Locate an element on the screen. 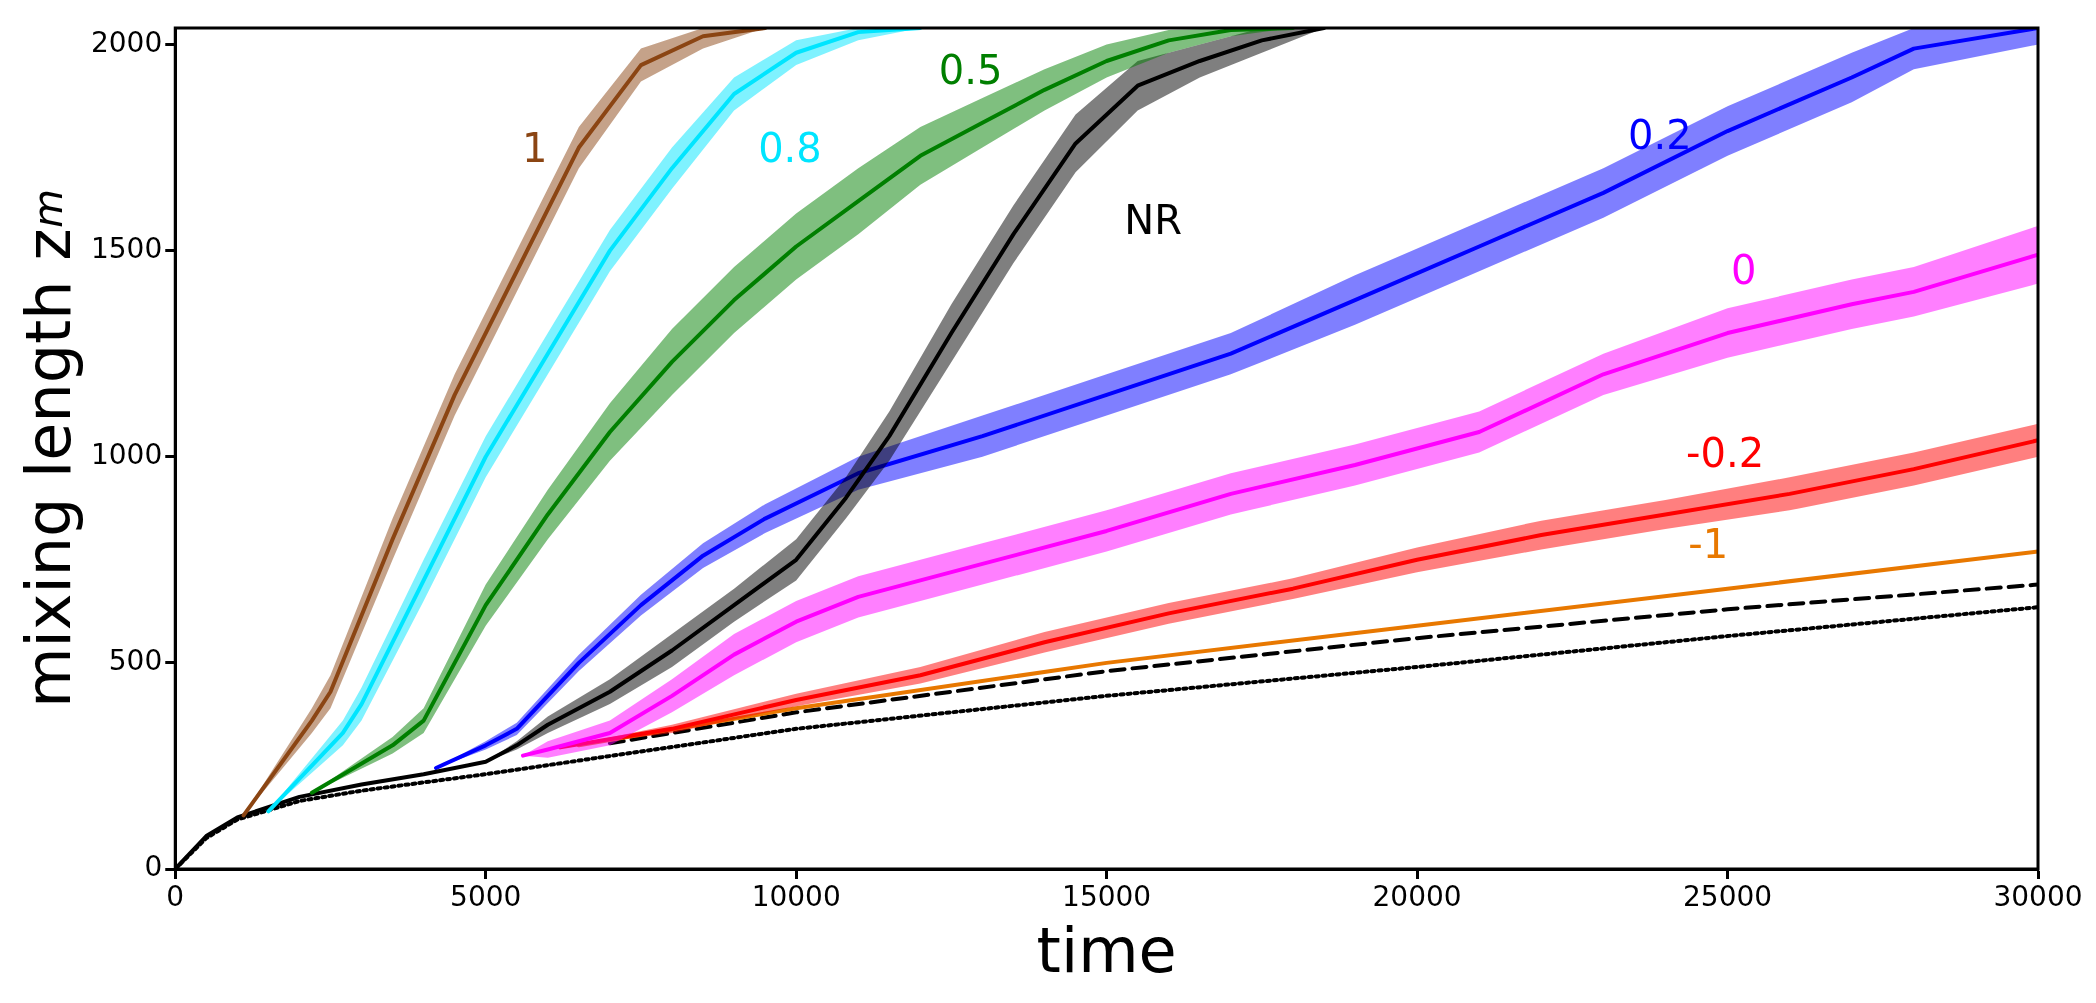 The height and width of the screenshot is (1003, 2096). x-tick-label: 5000 is located at coordinates (486, 897).